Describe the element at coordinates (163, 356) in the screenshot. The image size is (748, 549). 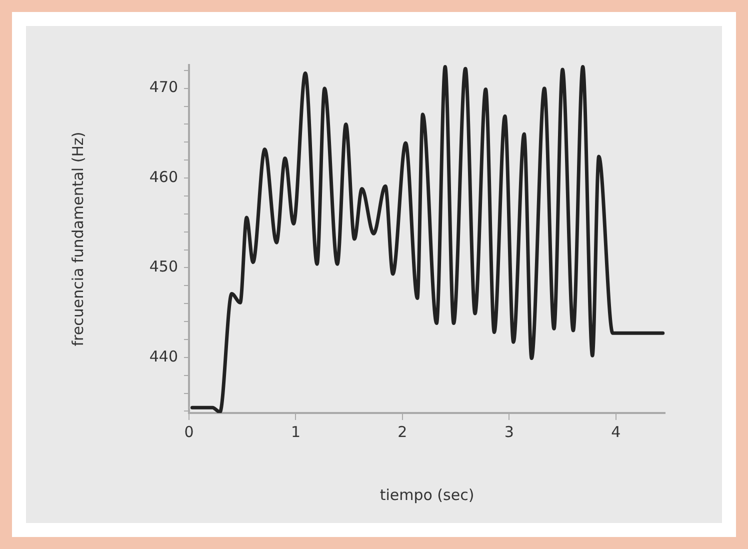
I see `y-tick-label: 440` at that location.